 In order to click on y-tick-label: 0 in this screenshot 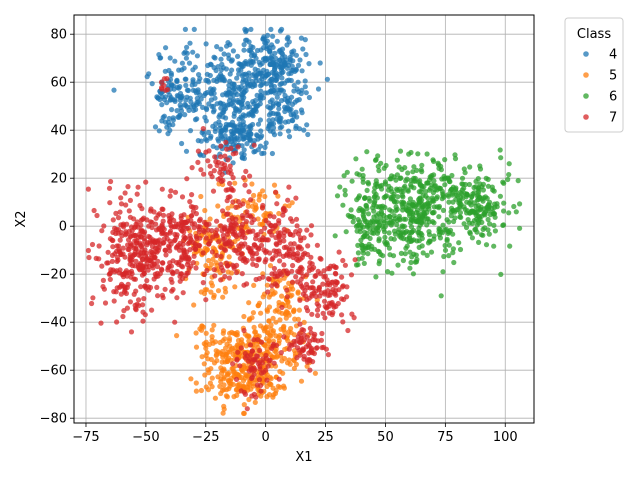, I will do `click(63, 227)`.